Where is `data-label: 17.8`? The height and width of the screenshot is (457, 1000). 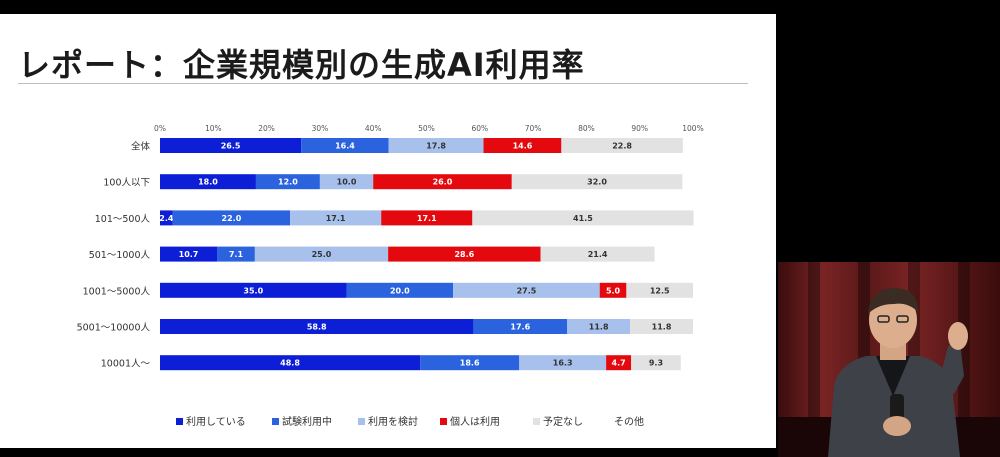 data-label: 17.8 is located at coordinates (436, 146).